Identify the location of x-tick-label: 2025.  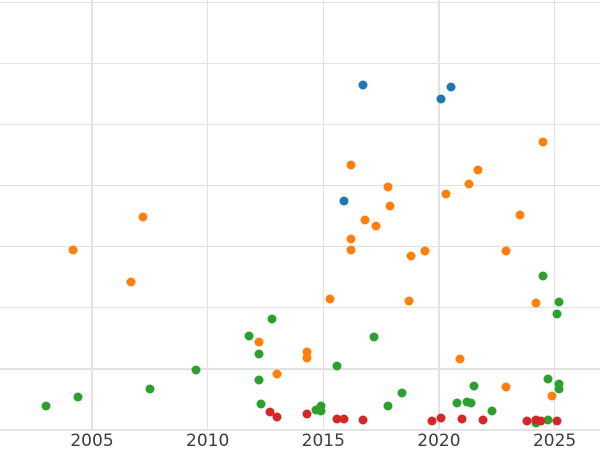
(554, 440).